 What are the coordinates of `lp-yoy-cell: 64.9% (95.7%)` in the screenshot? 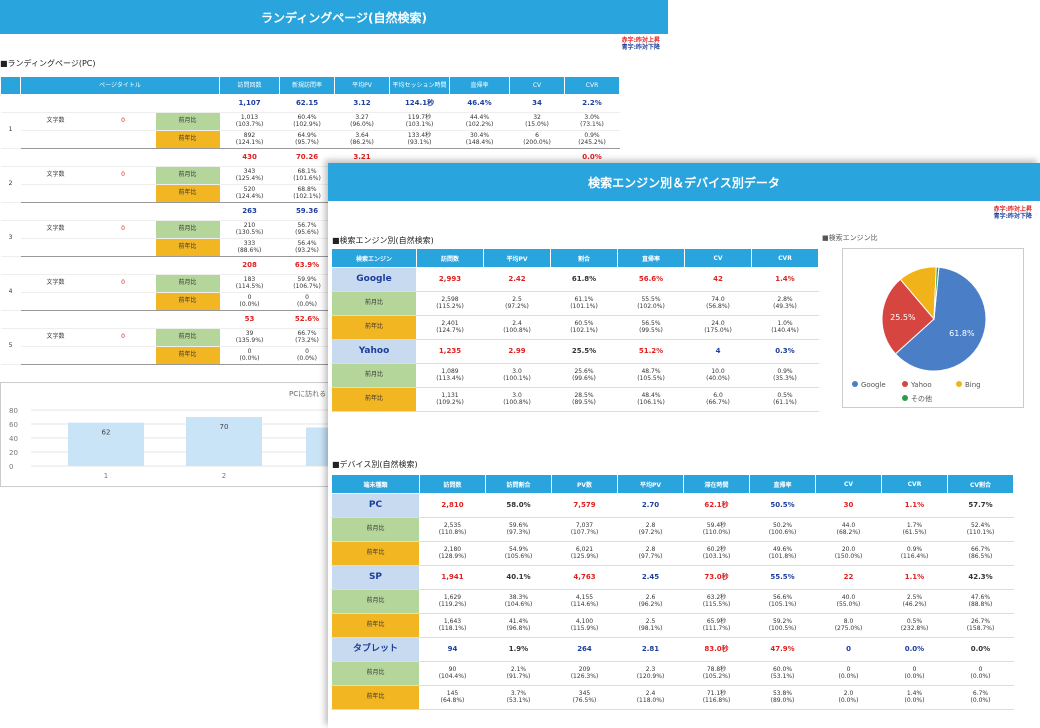 It's located at (307, 139).